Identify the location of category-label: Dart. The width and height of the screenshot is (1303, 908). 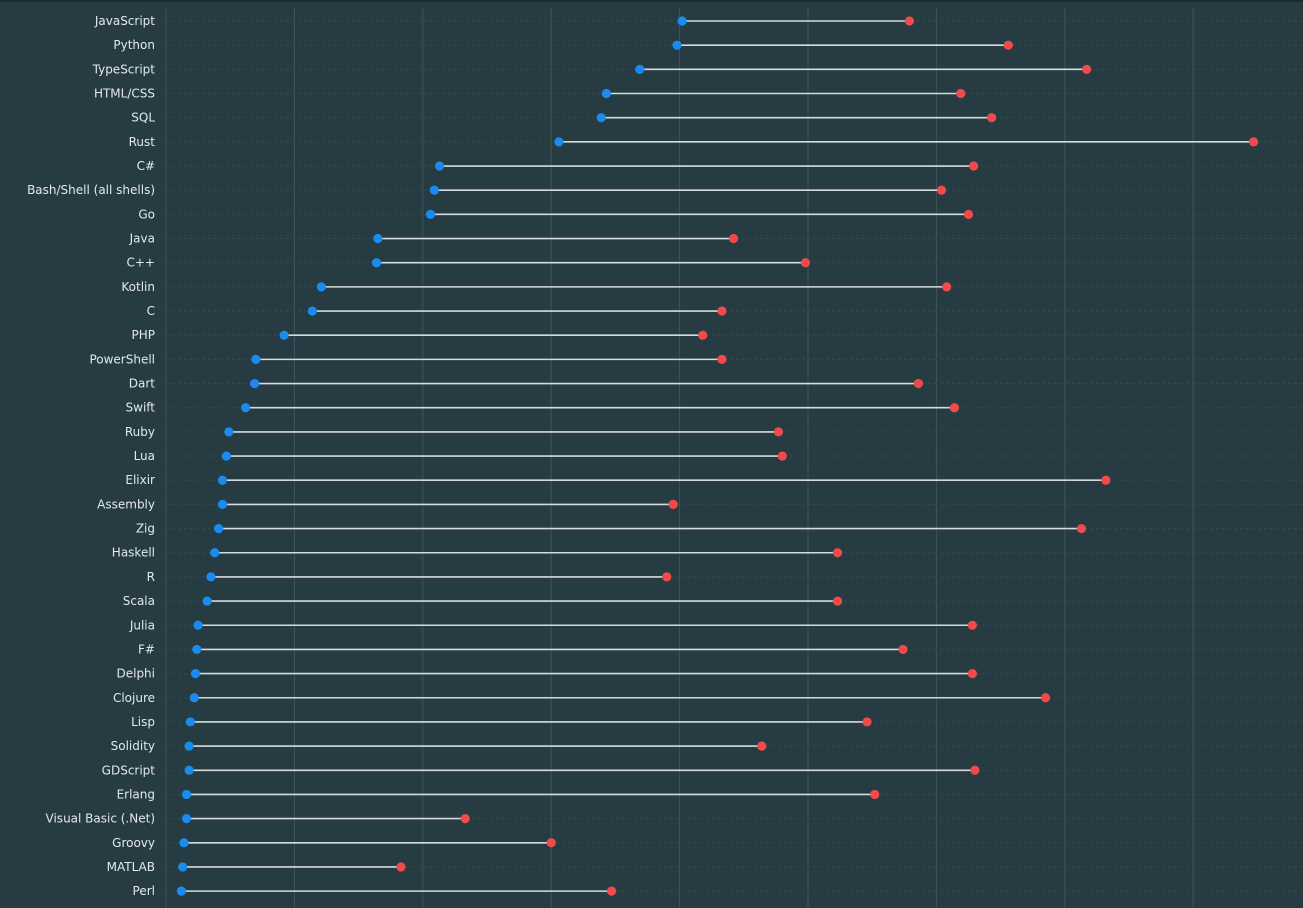
(142, 384).